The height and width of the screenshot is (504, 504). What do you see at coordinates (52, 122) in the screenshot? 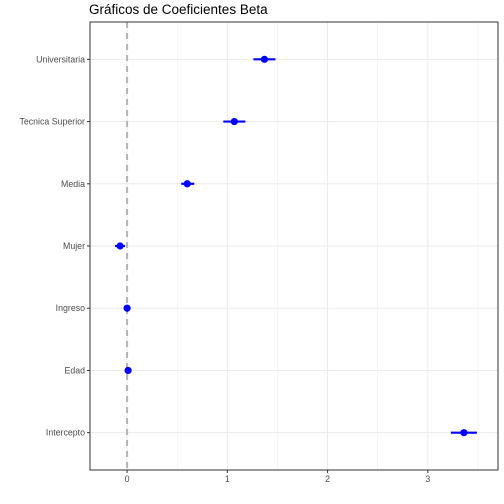
I see `y-tick-label: Tecnica Superior` at bounding box center [52, 122].